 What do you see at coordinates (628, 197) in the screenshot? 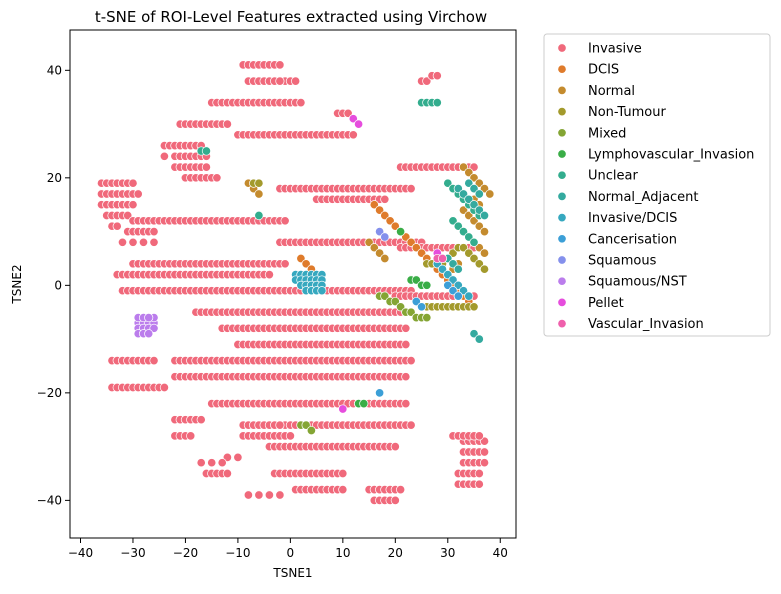
I see `legend-entry: Normal_Adjacent` at bounding box center [628, 197].